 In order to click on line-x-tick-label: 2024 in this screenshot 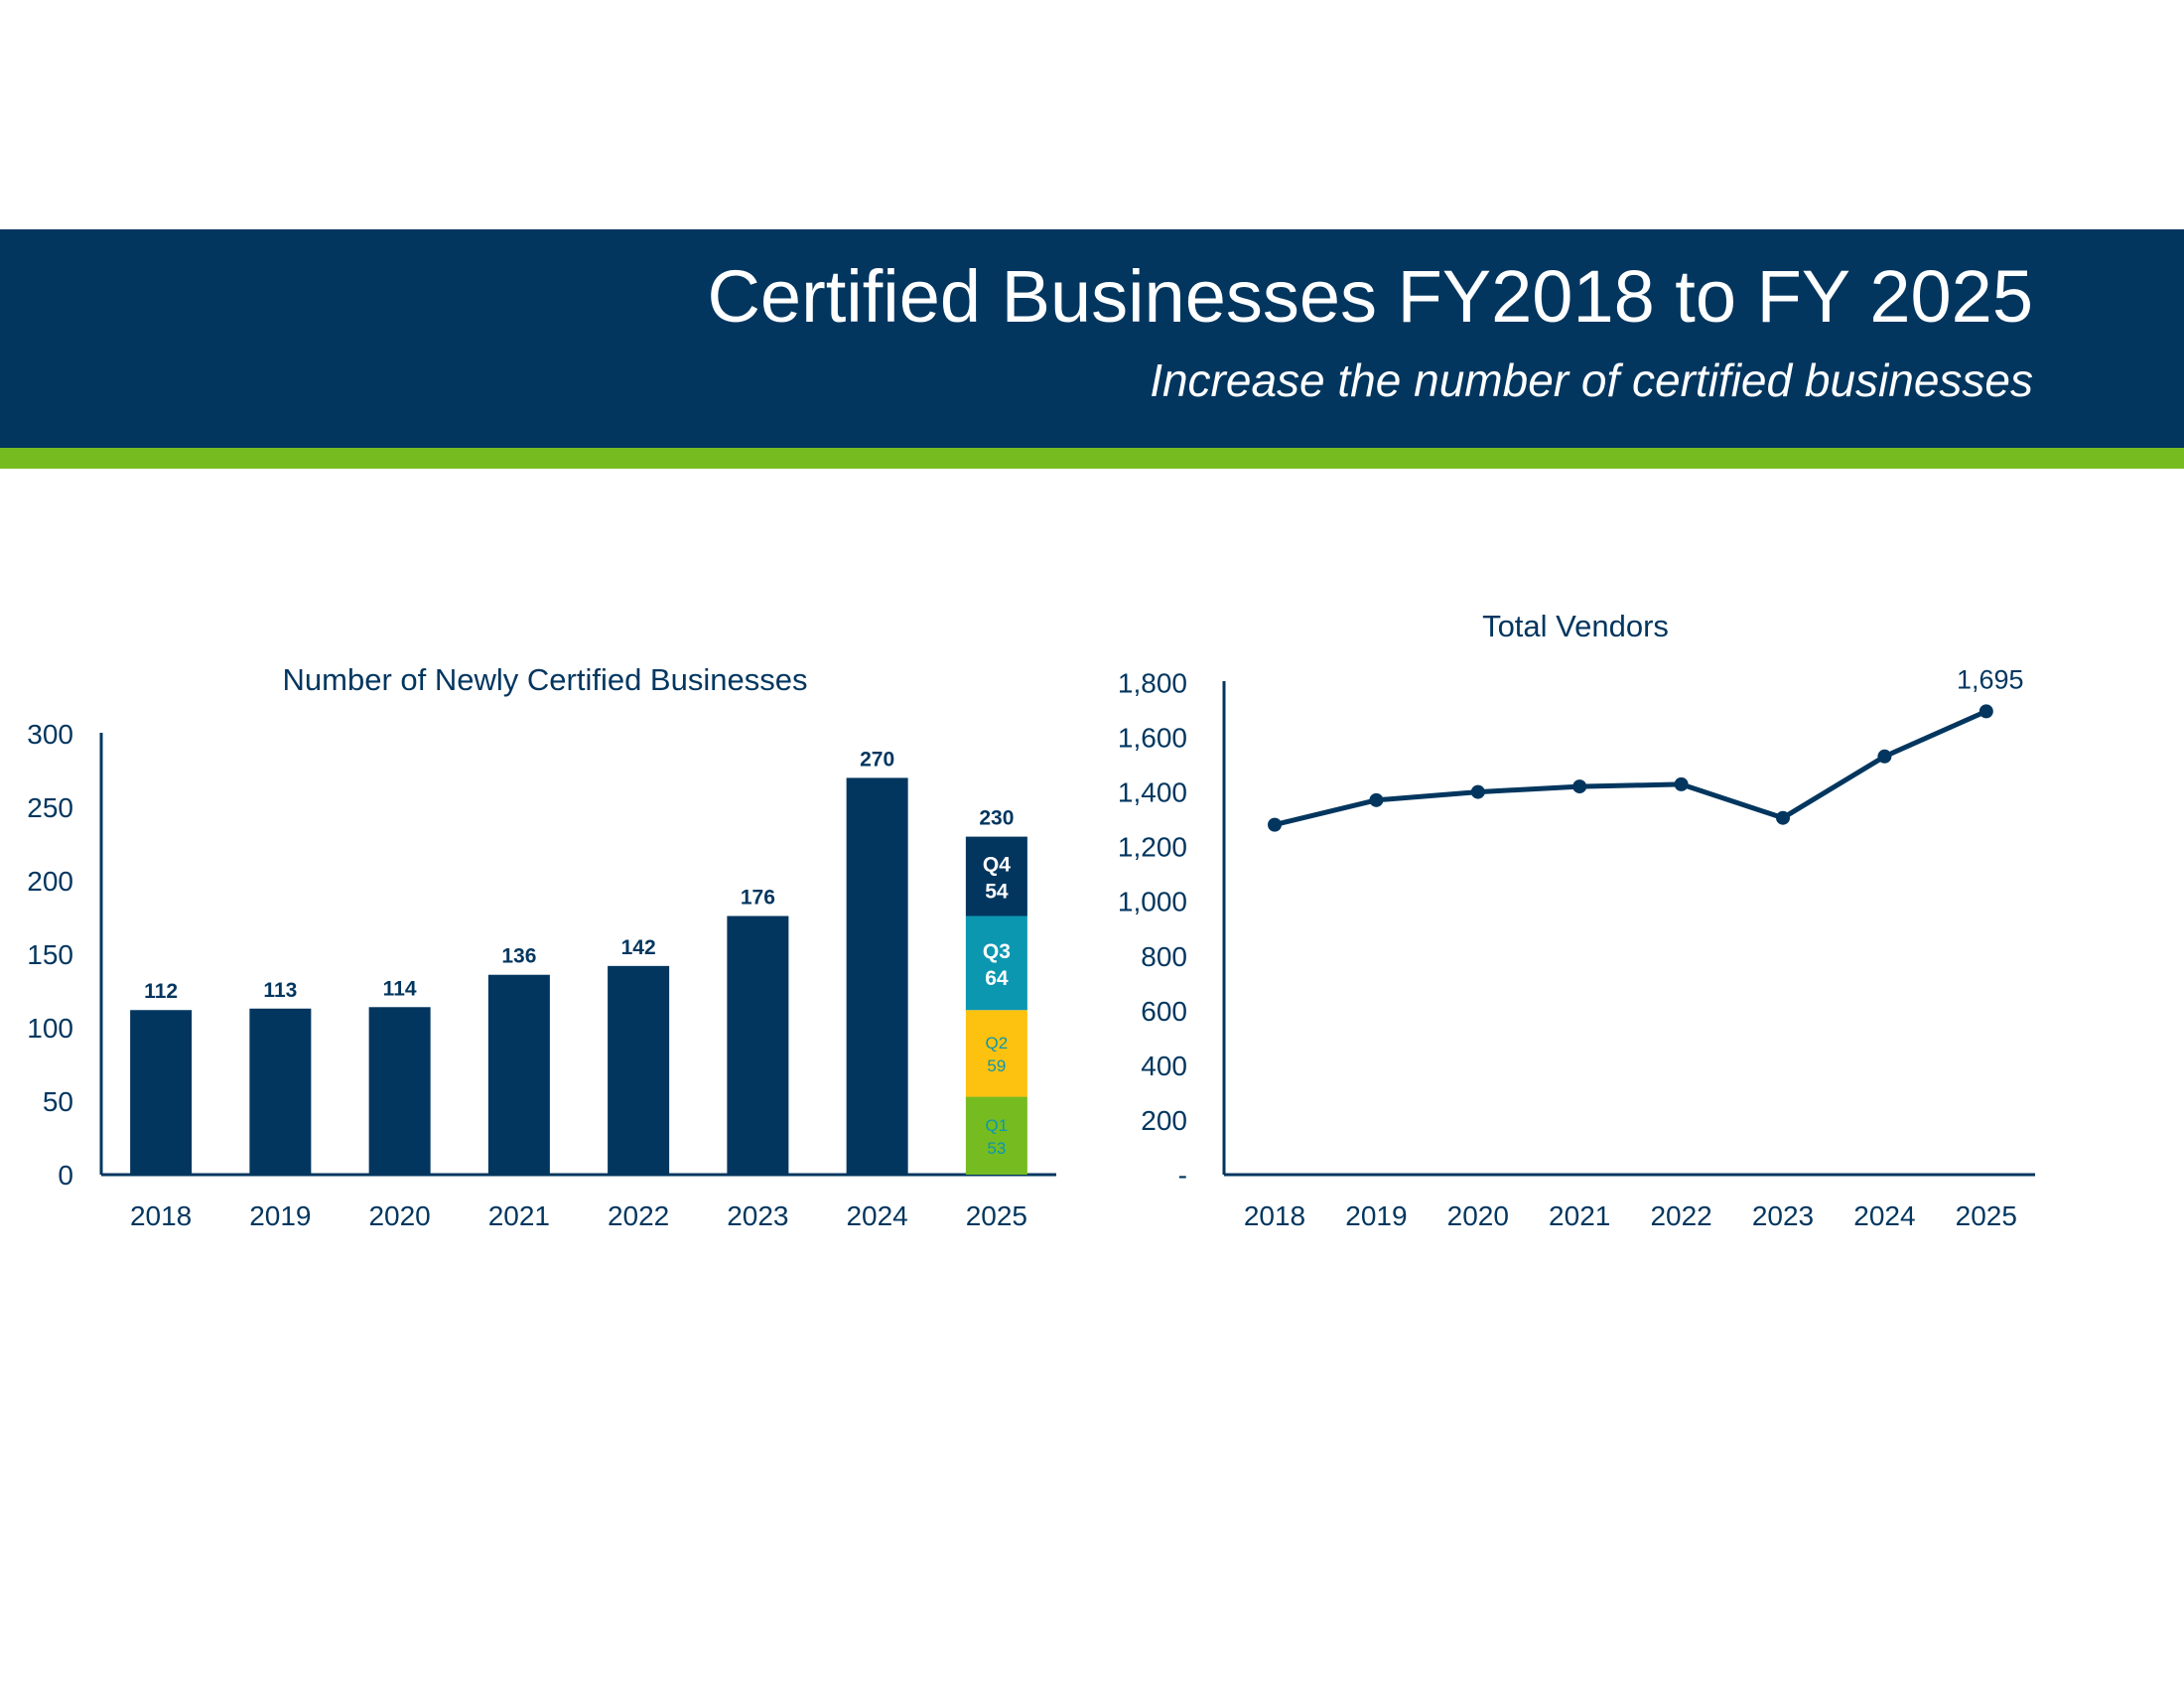, I will do `click(1884, 1215)`.